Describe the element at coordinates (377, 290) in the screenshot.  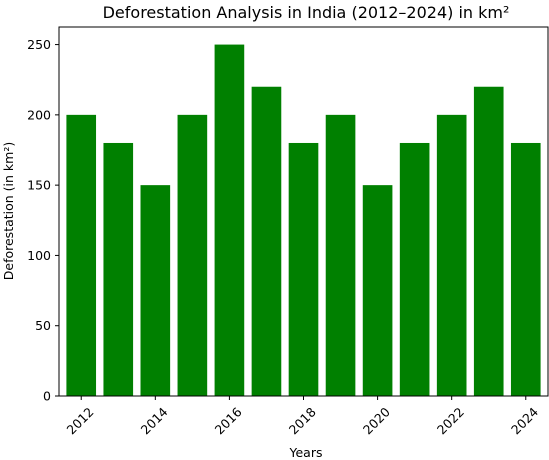
I see `bar-2020` at that location.